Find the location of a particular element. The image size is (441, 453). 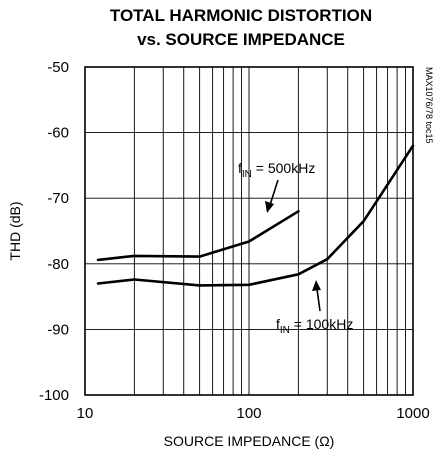

annotation-500khz-arrowhead is located at coordinates (269, 207).